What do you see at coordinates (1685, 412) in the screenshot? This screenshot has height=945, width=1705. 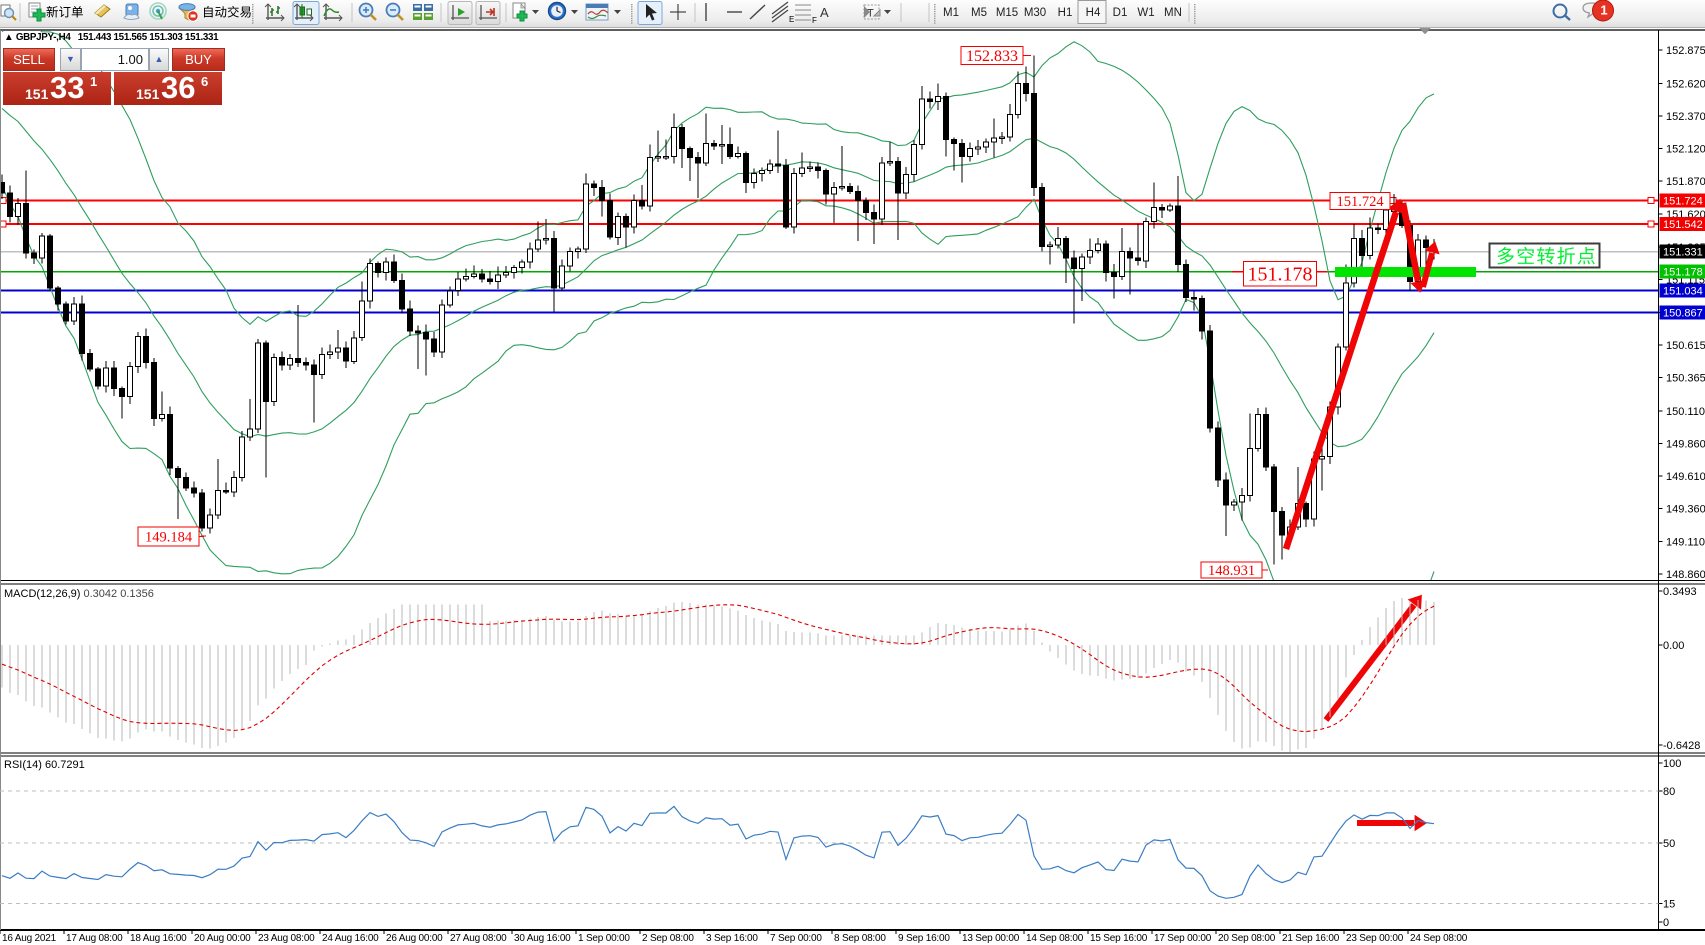 I see `svg-text: 150.110` at bounding box center [1685, 412].